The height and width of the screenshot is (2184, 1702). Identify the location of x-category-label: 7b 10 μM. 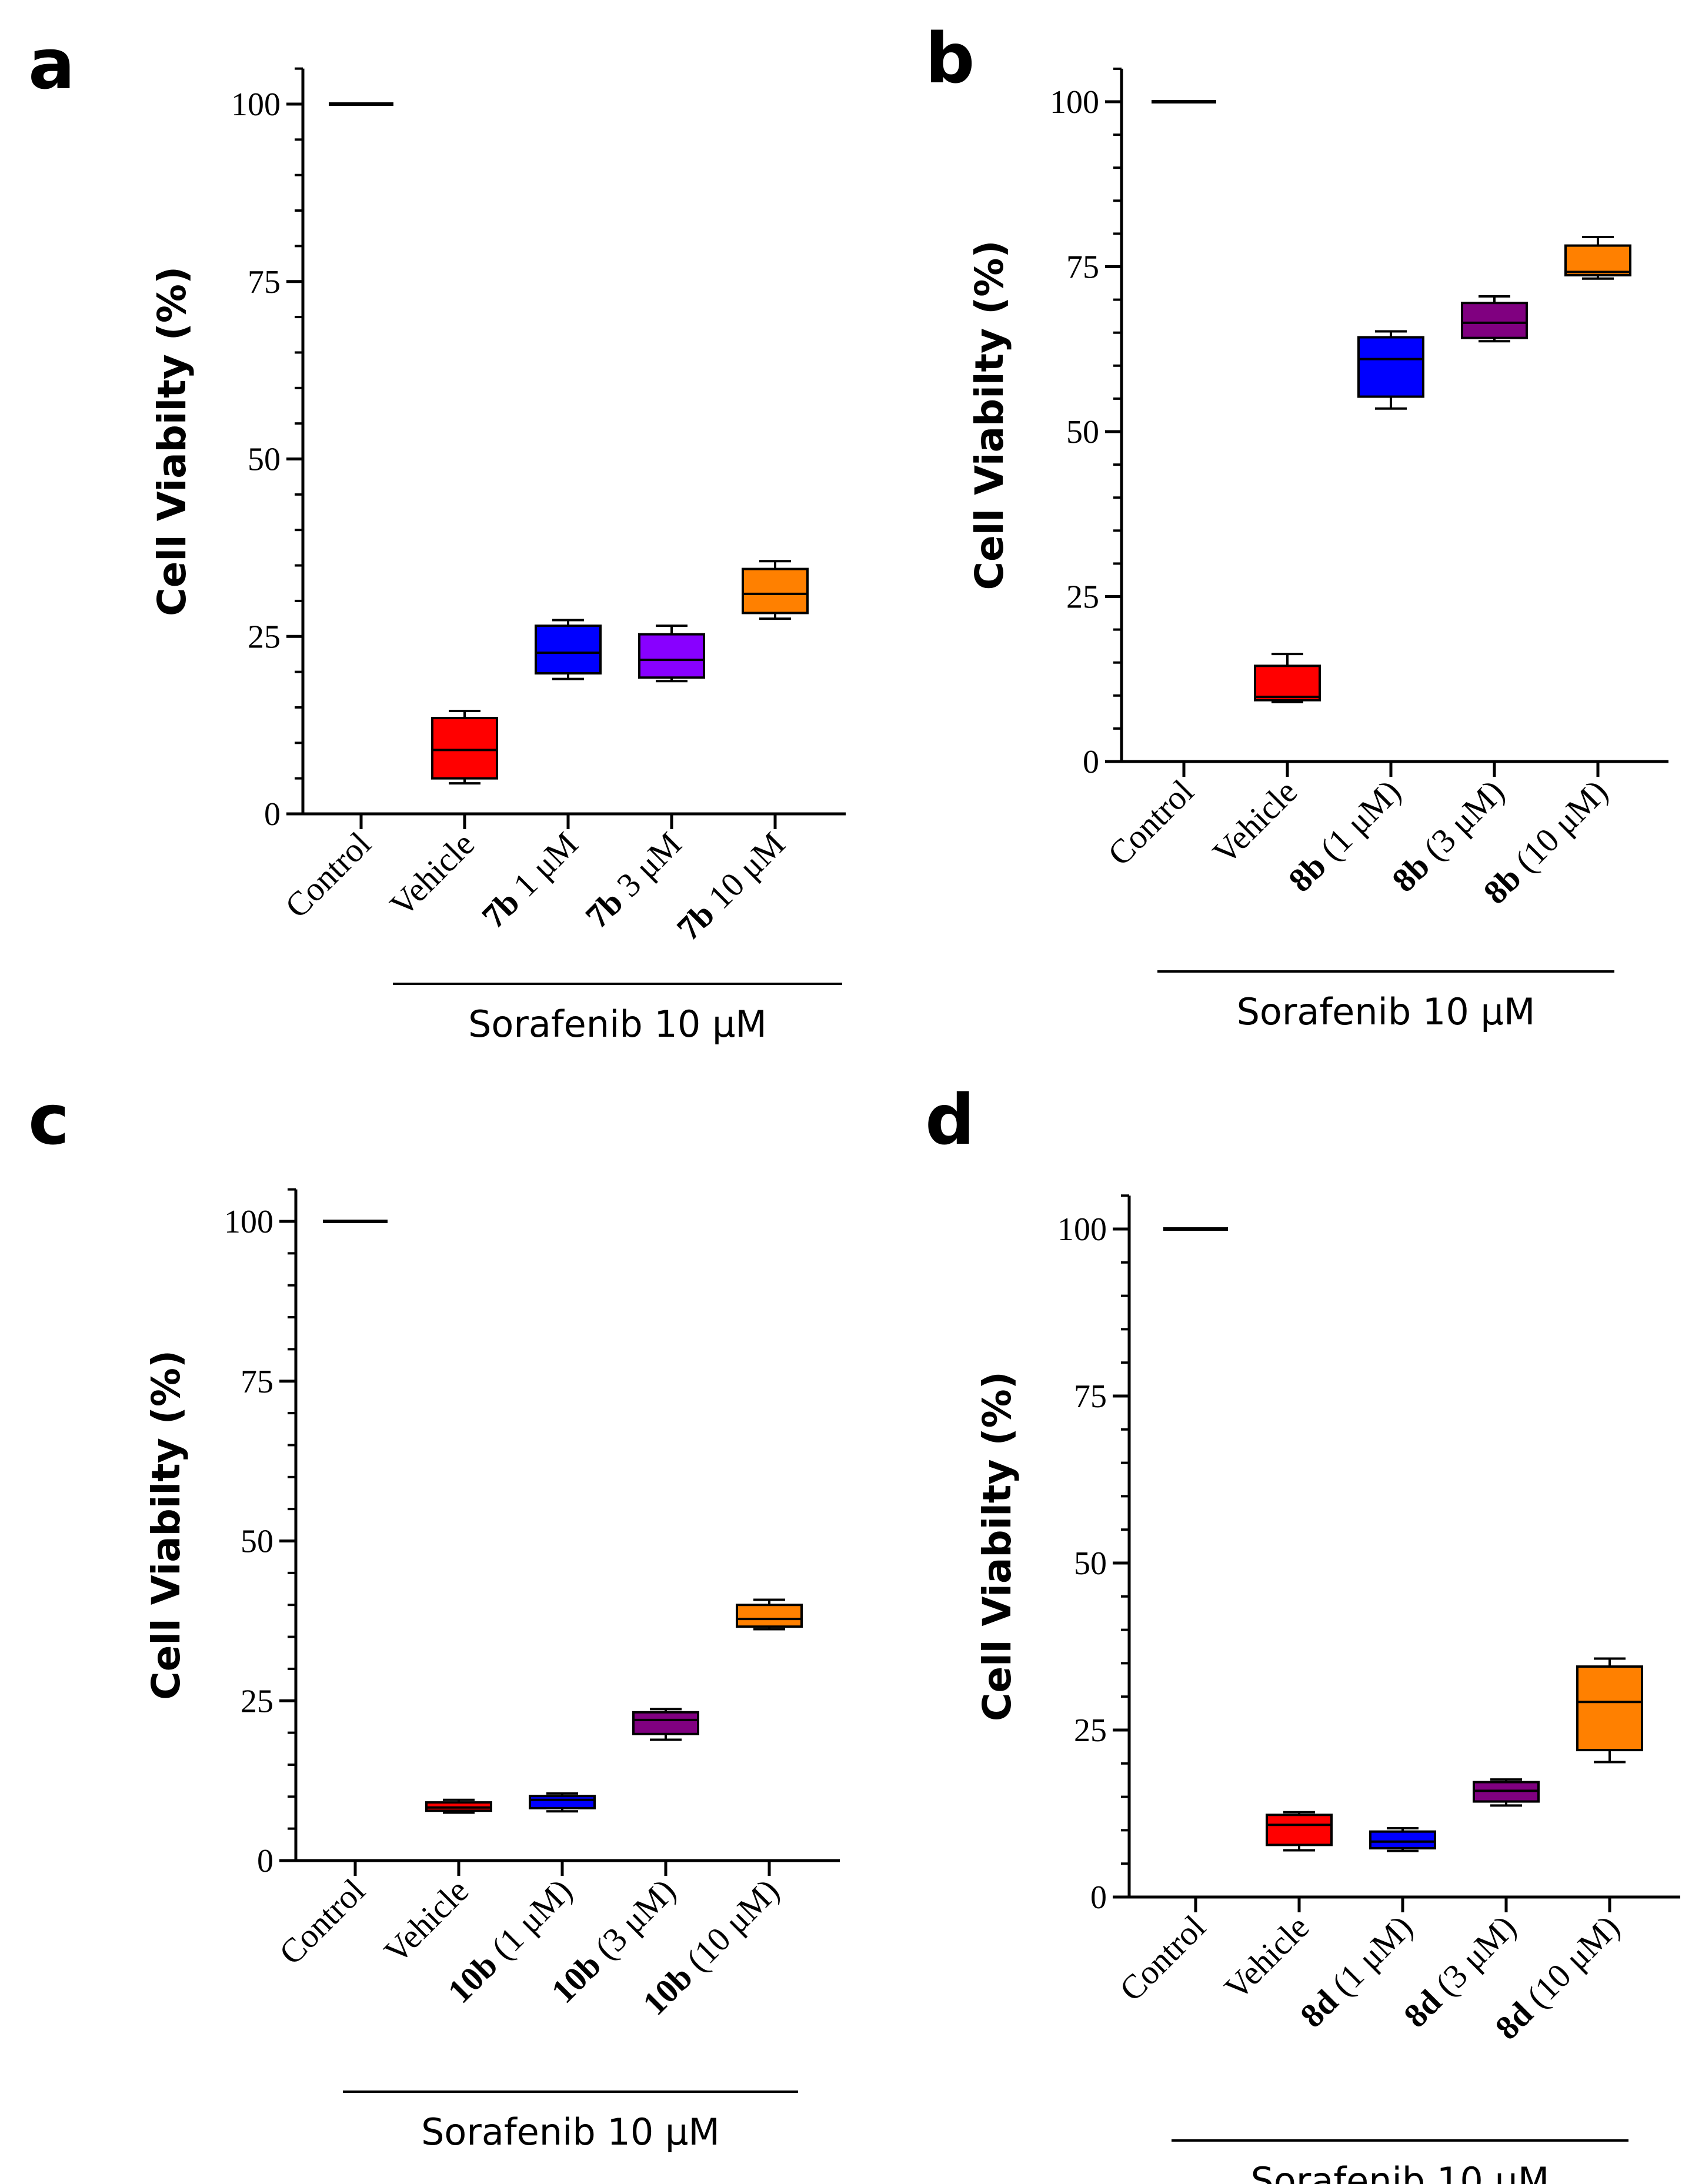
(730, 885).